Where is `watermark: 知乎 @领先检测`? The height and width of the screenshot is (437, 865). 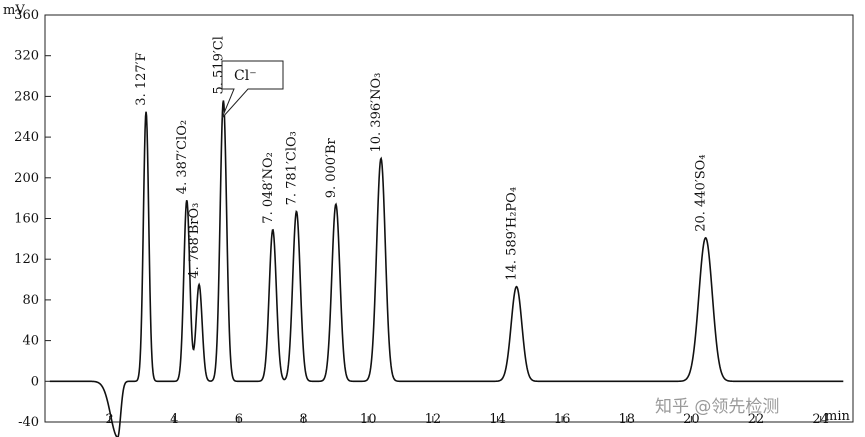 watermark: 知乎 @领先检测 is located at coordinates (717, 407).